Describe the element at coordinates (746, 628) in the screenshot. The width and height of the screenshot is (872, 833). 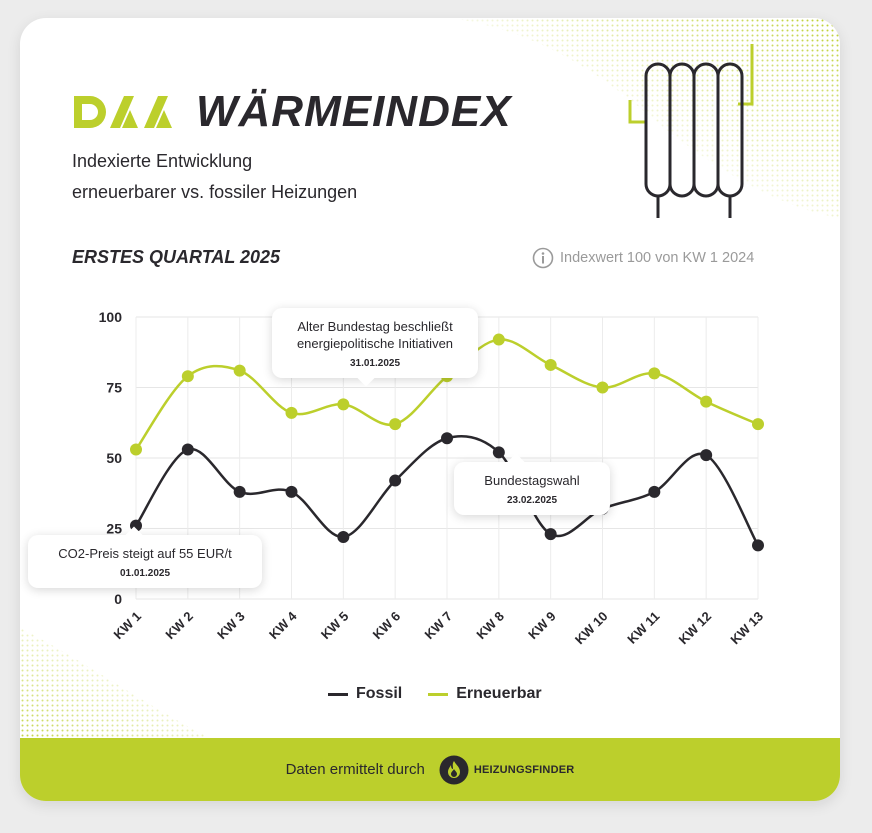
I see `x-tick-label-12: KW 13` at that location.